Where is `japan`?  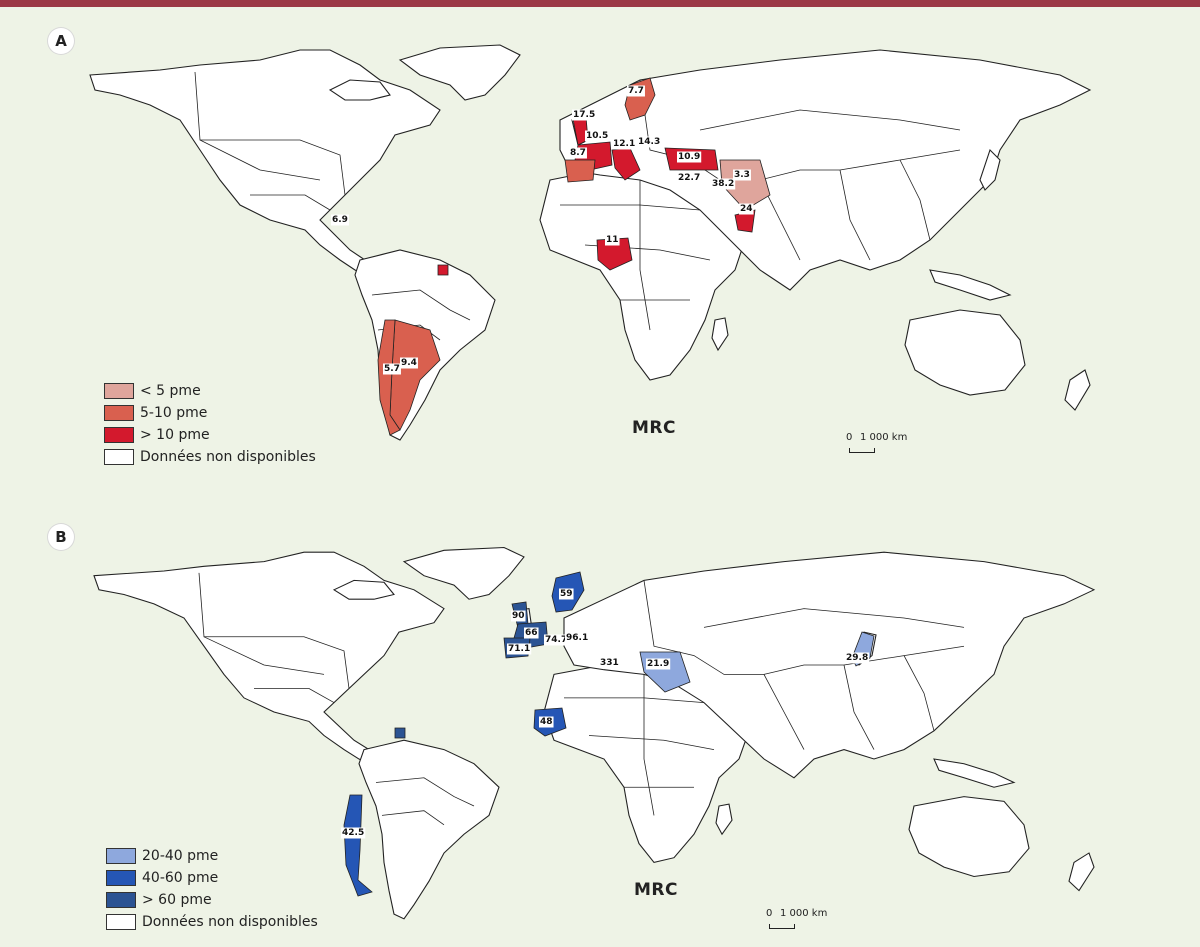 japan is located at coordinates (990, 169).